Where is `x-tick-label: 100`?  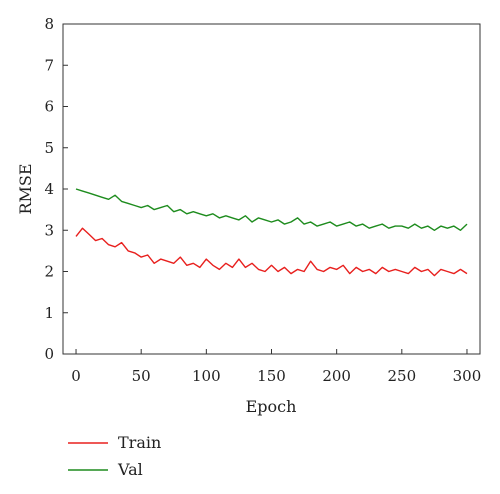
x-tick-label: 100 is located at coordinates (206, 376).